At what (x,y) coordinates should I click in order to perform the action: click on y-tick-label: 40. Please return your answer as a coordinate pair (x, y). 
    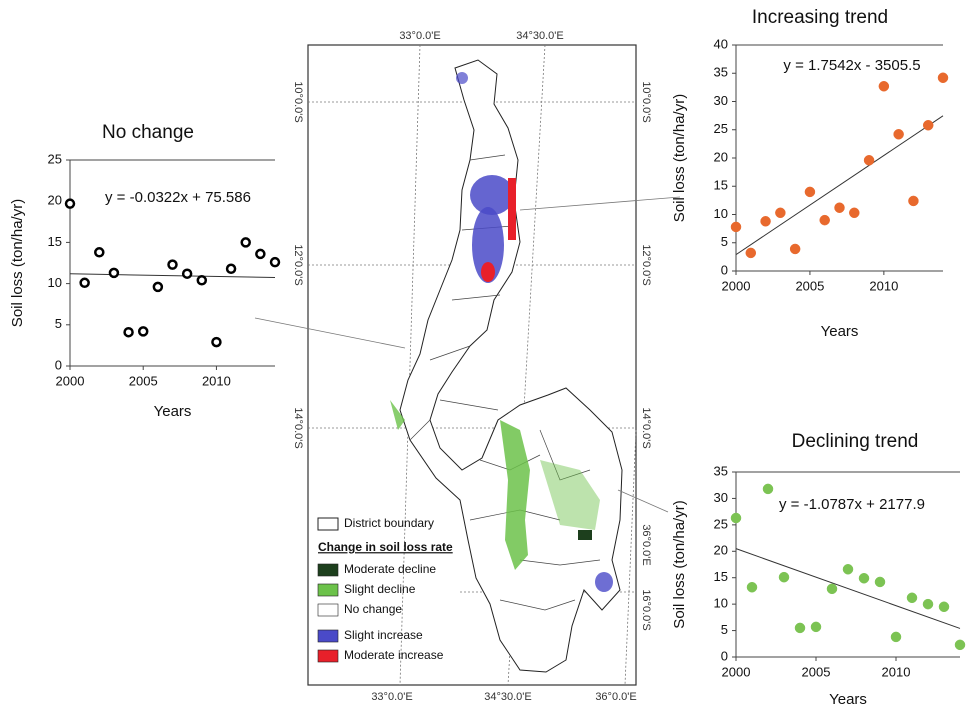
    Looking at the image, I should click on (721, 43).